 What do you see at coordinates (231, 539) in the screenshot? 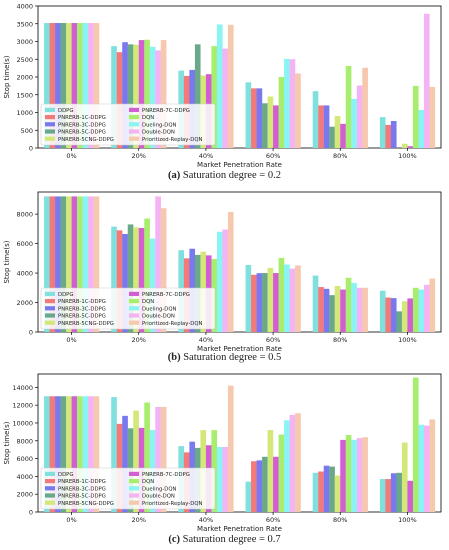
I see `caption-c-text: Saturation degree = 0.7` at bounding box center [231, 539].